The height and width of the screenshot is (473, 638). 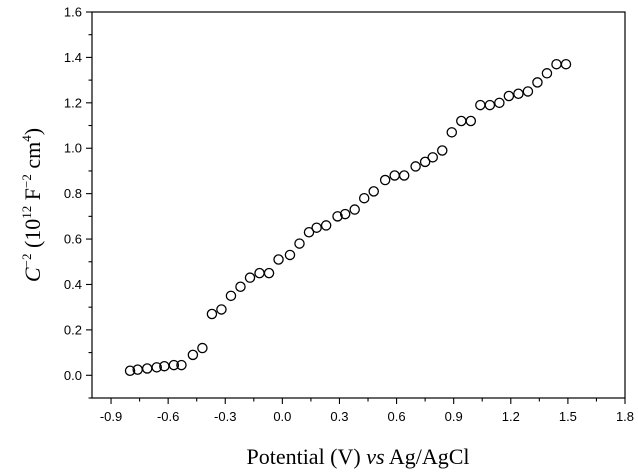 What do you see at coordinates (397, 416) in the screenshot?
I see `x-tick-label: 0.6` at bounding box center [397, 416].